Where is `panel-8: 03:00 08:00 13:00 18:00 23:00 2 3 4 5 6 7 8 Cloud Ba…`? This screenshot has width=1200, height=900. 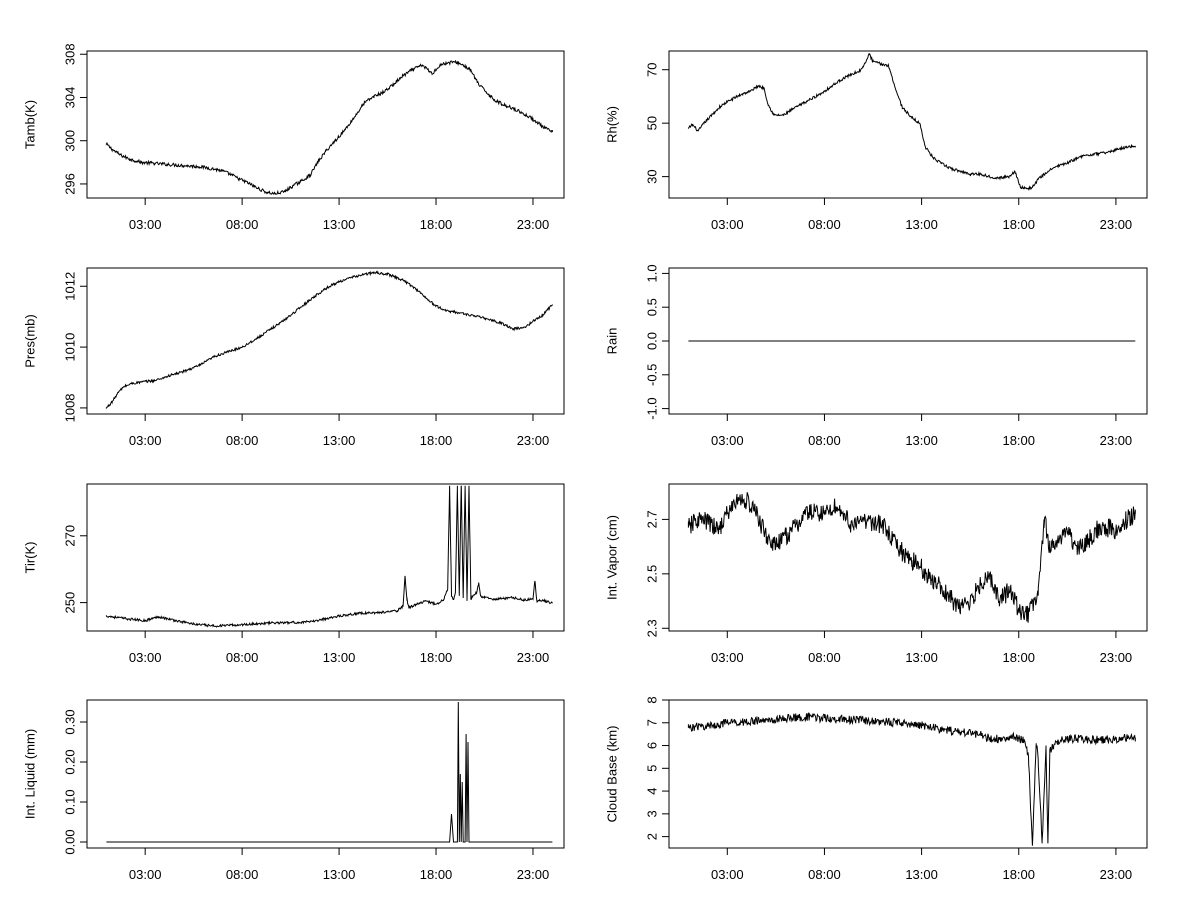
panel-8: 03:00 08:00 13:00 18:00 23:00 2 3 4 5 6 7 8 Cloud Ba… is located at coordinates (876, 789).